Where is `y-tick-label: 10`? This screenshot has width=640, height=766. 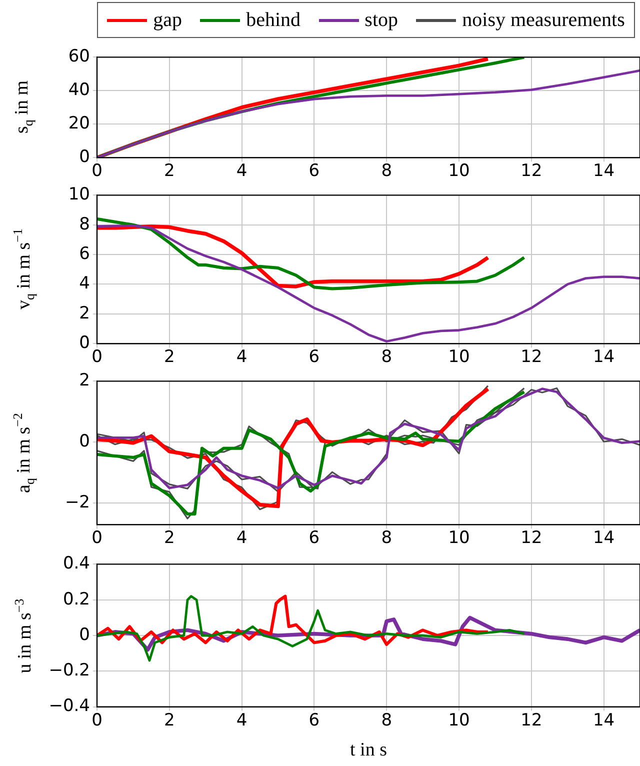 y-tick-label: 10 is located at coordinates (79, 194).